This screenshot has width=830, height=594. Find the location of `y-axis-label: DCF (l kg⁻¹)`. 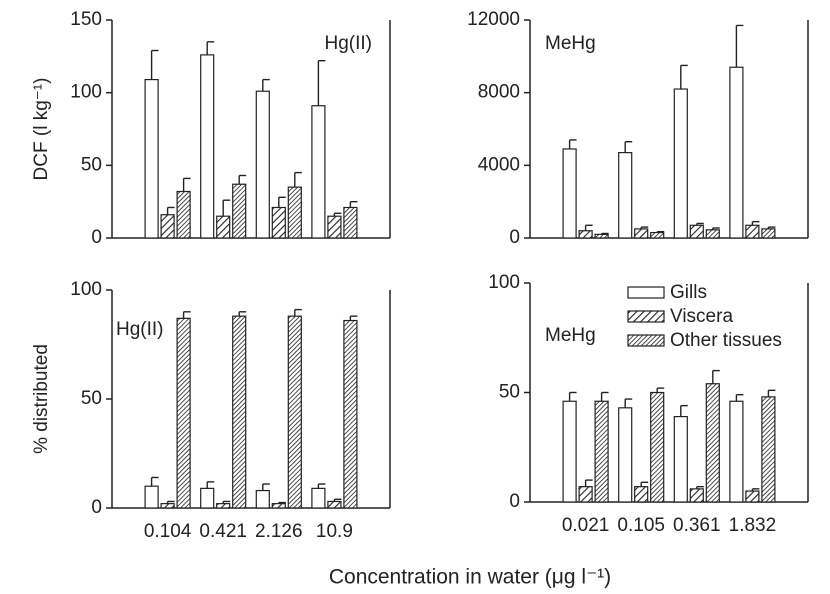

y-axis-label: DCF (l kg⁻¹) is located at coordinates (41, 129).